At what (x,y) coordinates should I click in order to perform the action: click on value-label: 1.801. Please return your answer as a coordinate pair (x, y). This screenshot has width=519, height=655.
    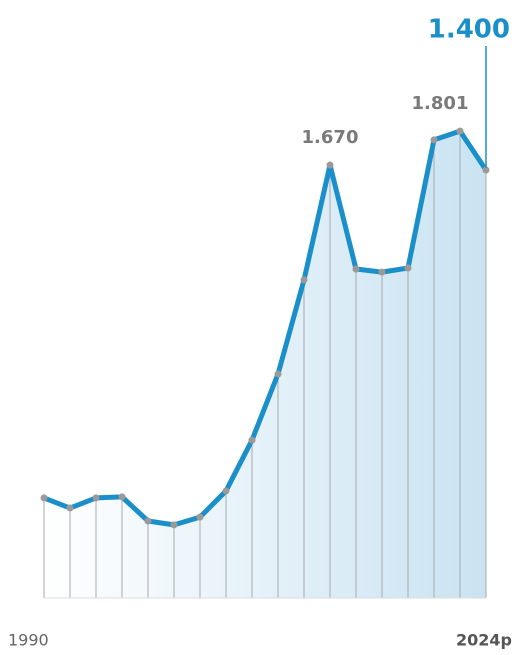
    Looking at the image, I should click on (440, 103).